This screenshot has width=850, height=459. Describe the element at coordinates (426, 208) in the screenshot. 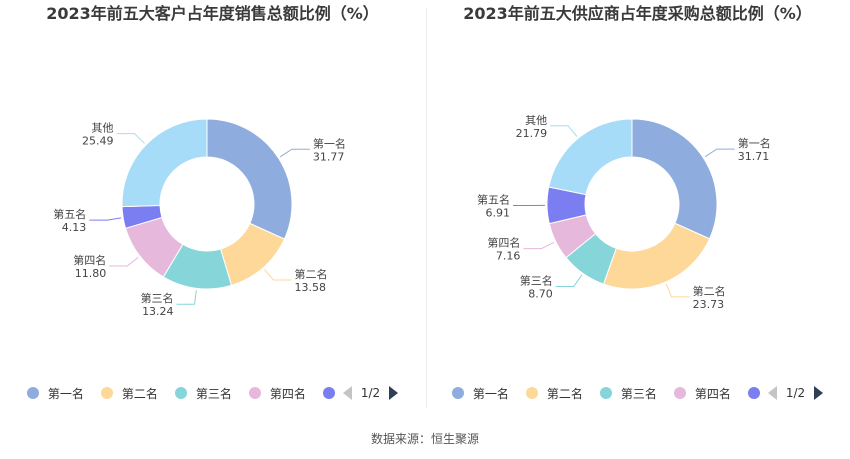

I see `panel-divider` at that location.